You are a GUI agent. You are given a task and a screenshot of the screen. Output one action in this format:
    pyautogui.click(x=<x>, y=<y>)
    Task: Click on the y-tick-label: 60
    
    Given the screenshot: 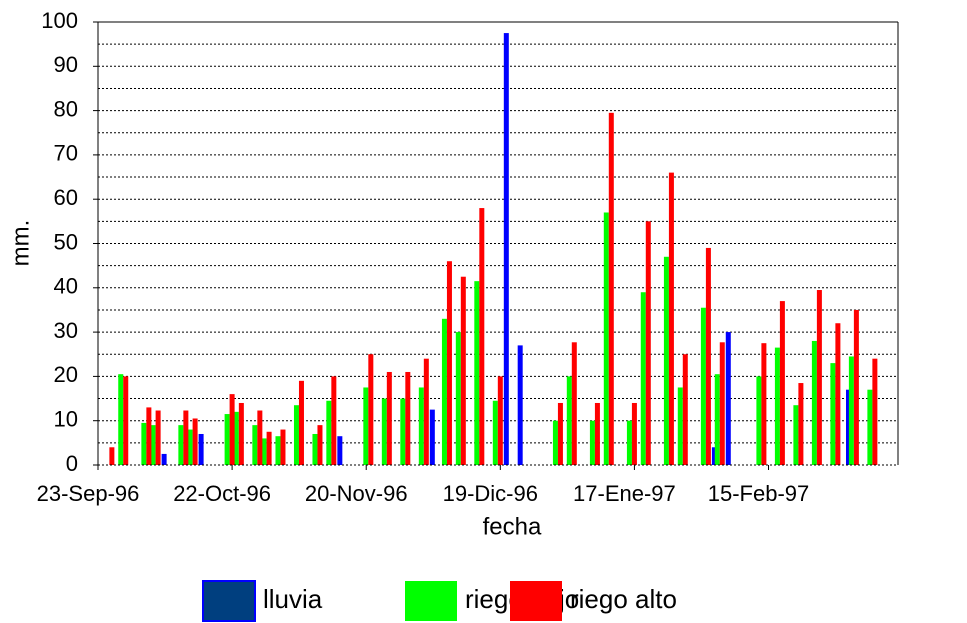 What is the action you would take?
    pyautogui.click(x=66, y=197)
    